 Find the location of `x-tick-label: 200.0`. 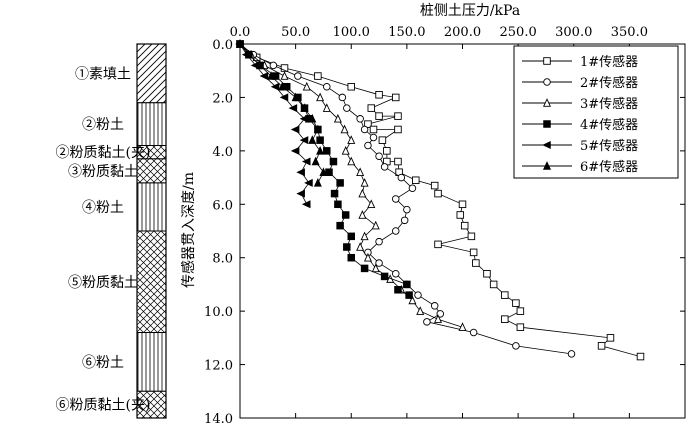

x-tick-label: 200.0 is located at coordinates (462, 32).